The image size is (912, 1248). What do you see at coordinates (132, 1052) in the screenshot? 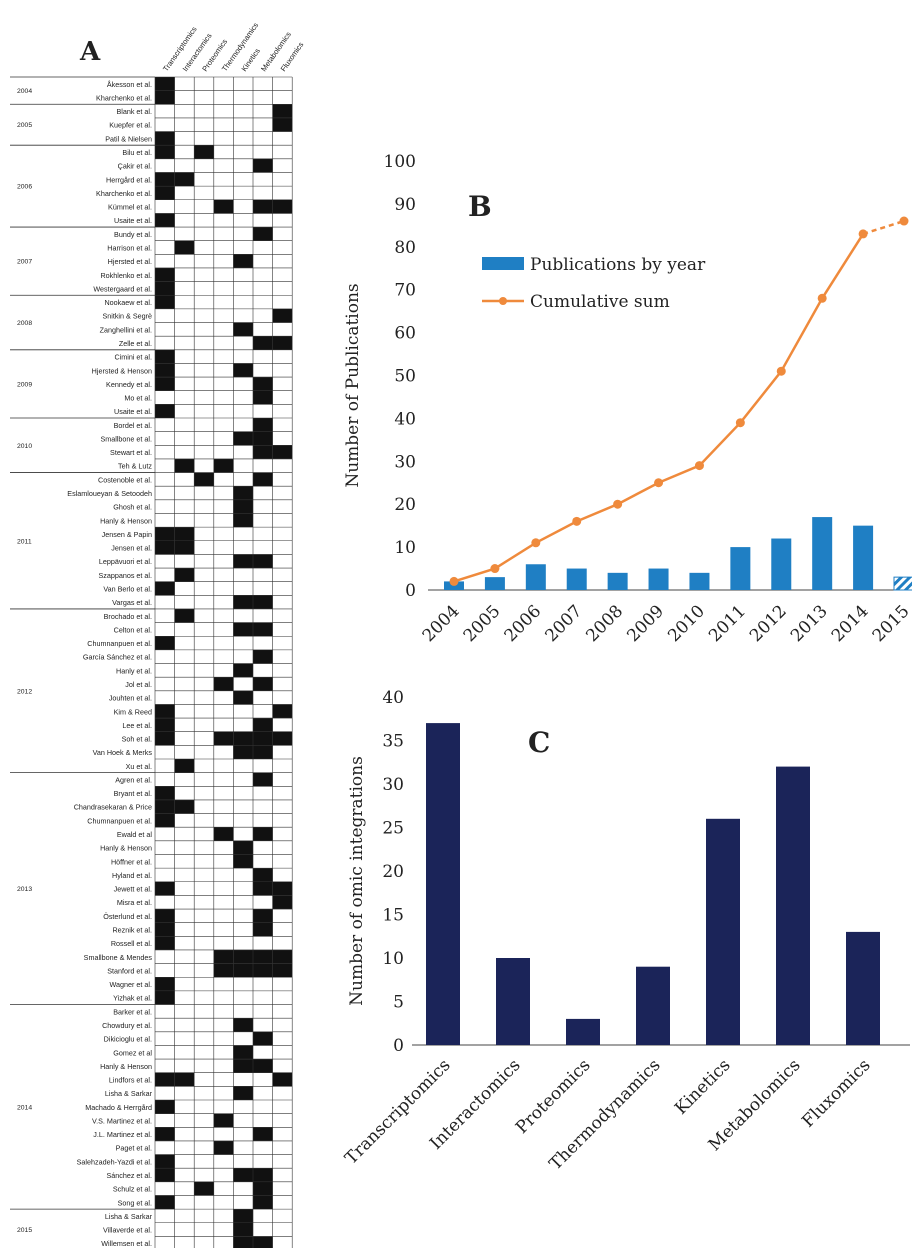
I see `matrix-reference-label: Gomez et al` at bounding box center [132, 1052].